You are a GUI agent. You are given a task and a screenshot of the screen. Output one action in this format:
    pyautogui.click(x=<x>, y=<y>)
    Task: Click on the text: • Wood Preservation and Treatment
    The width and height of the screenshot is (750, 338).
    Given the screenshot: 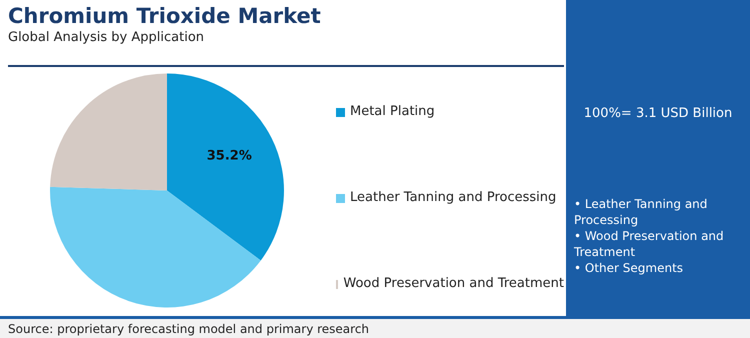 What is the action you would take?
    pyautogui.click(x=649, y=244)
    